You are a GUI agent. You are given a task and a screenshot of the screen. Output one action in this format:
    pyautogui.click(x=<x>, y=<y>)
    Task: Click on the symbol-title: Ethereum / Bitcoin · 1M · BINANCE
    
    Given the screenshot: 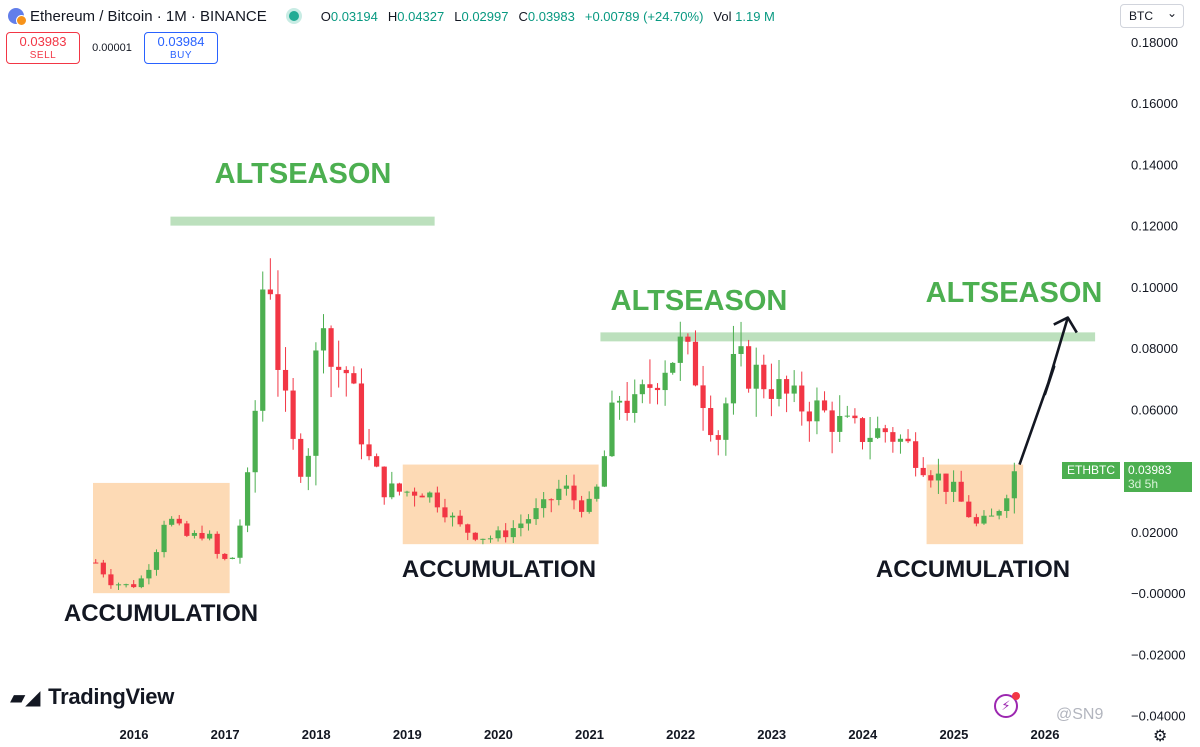 What is the action you would take?
    pyautogui.click(x=148, y=16)
    